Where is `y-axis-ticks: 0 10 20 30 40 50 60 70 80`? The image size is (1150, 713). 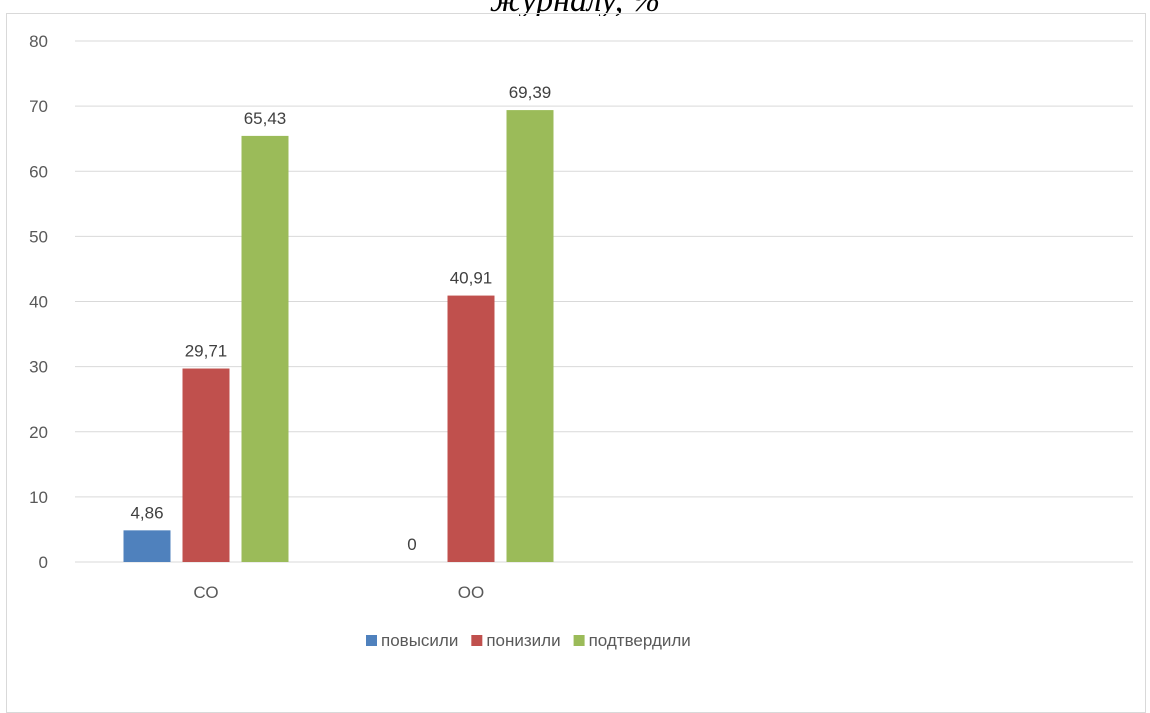 y-axis-ticks: 0 10 20 30 40 50 60 70 80 is located at coordinates (38, 302).